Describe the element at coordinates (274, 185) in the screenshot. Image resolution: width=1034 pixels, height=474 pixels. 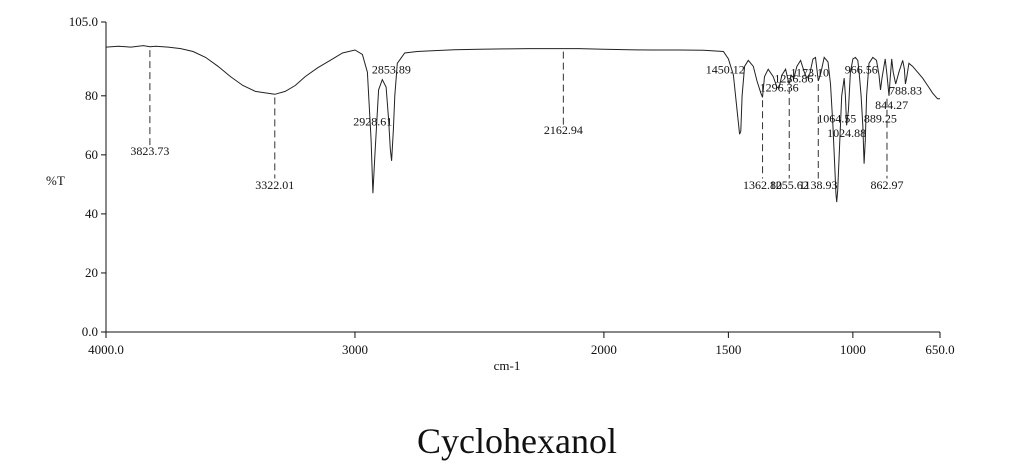
I see `peak-label: 3322.01` at that location.